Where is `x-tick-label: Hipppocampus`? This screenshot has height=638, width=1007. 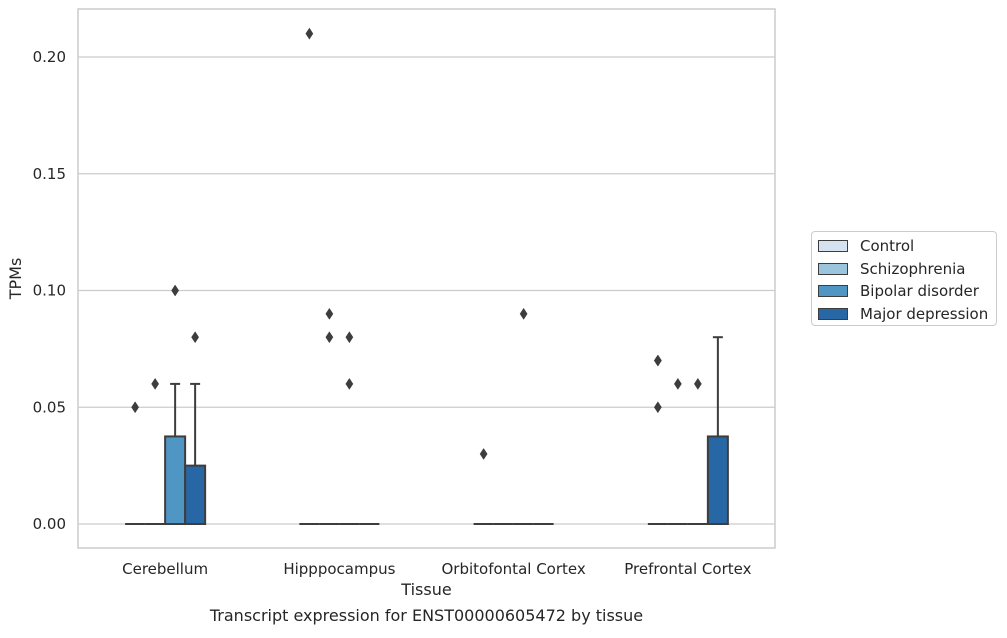 x-tick-label: Hipppocampus is located at coordinates (339, 569).